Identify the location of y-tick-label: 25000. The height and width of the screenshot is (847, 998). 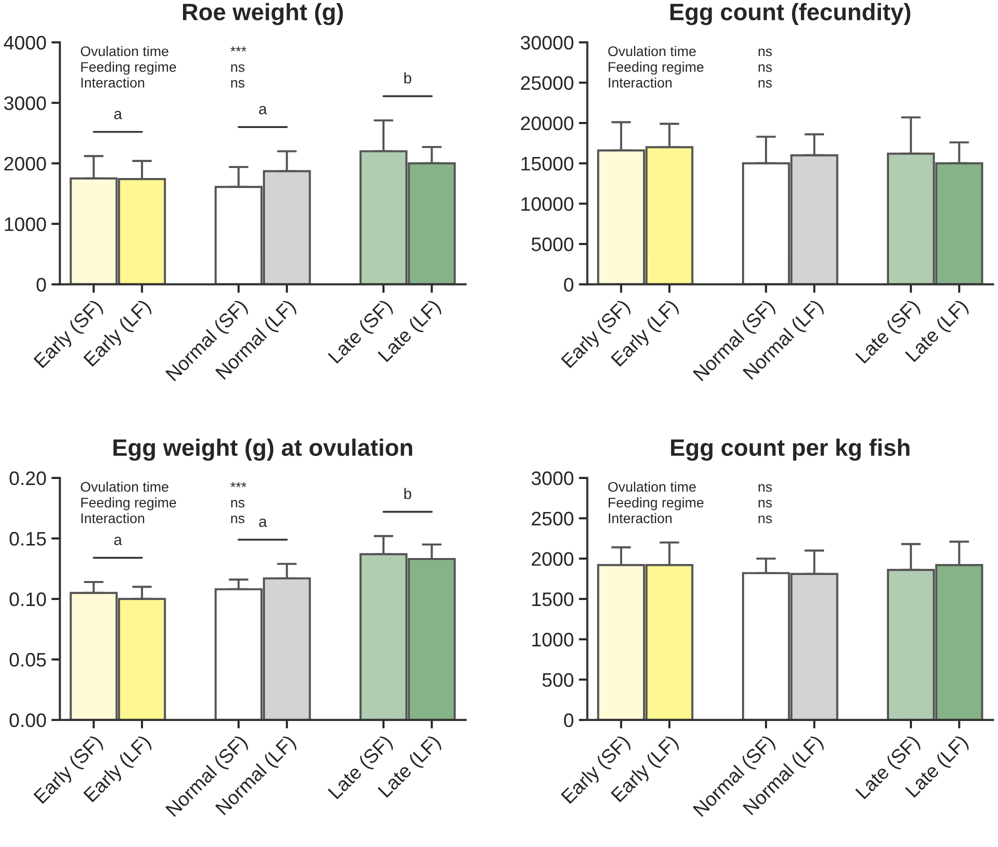
(547, 83).